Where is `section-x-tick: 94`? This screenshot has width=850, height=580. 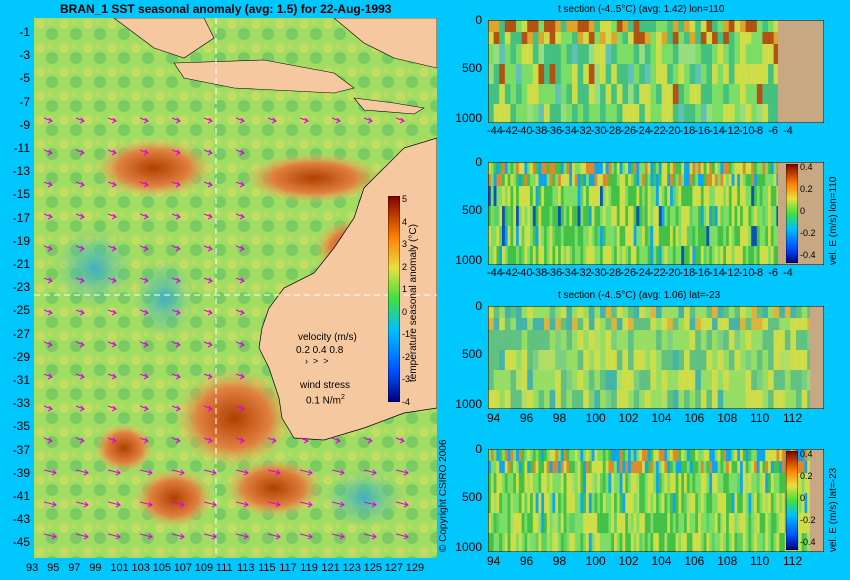 section-x-tick: 94 is located at coordinates (494, 561).